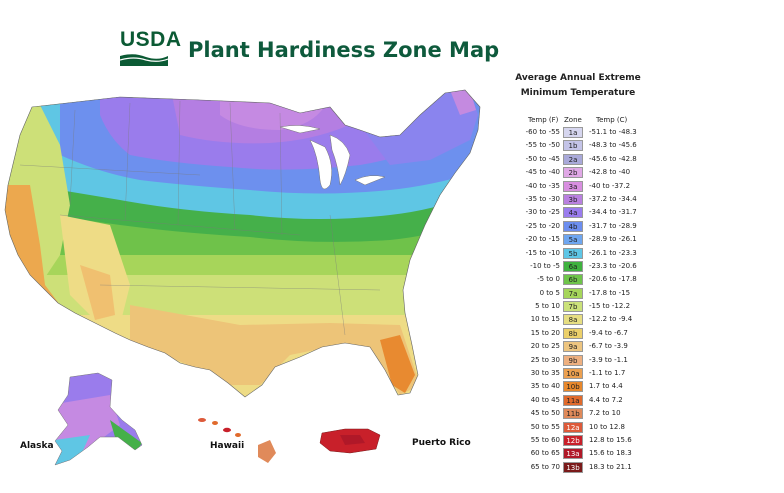 The image size is (784, 493). What do you see at coordinates (613, 252) in the screenshot?
I see `legend-temp-c: -26.1 to -23.3` at bounding box center [613, 252].